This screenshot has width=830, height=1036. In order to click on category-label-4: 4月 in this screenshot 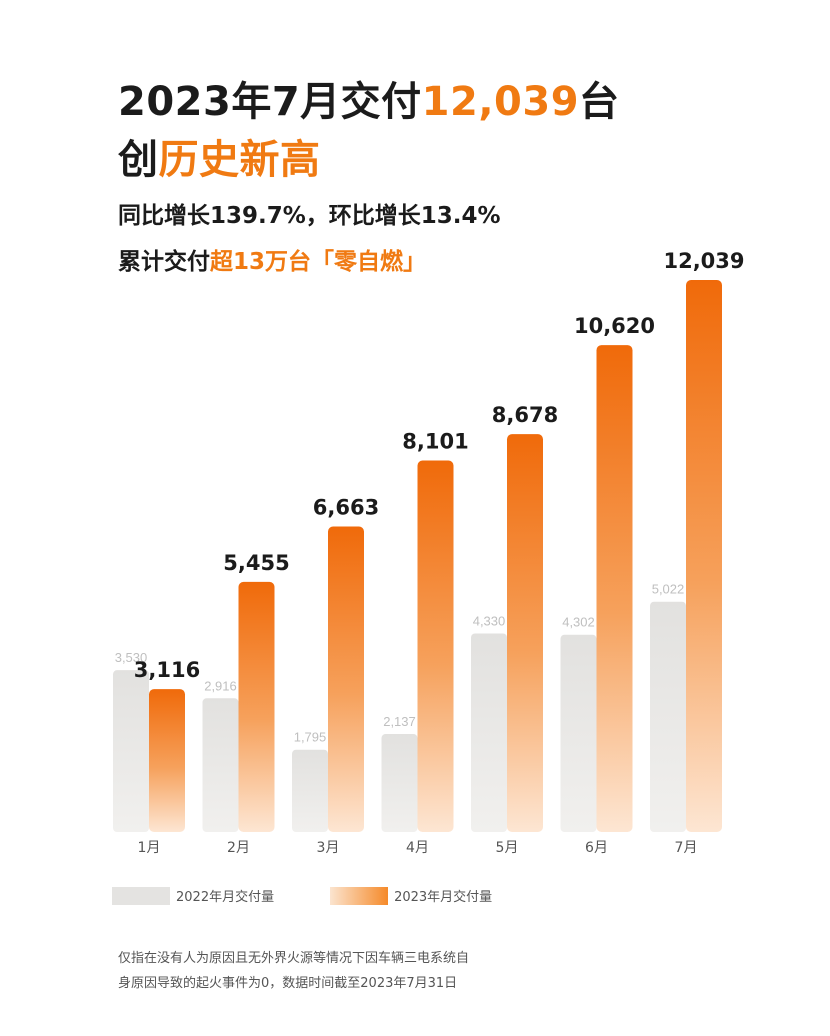, I will do `click(417, 848)`.